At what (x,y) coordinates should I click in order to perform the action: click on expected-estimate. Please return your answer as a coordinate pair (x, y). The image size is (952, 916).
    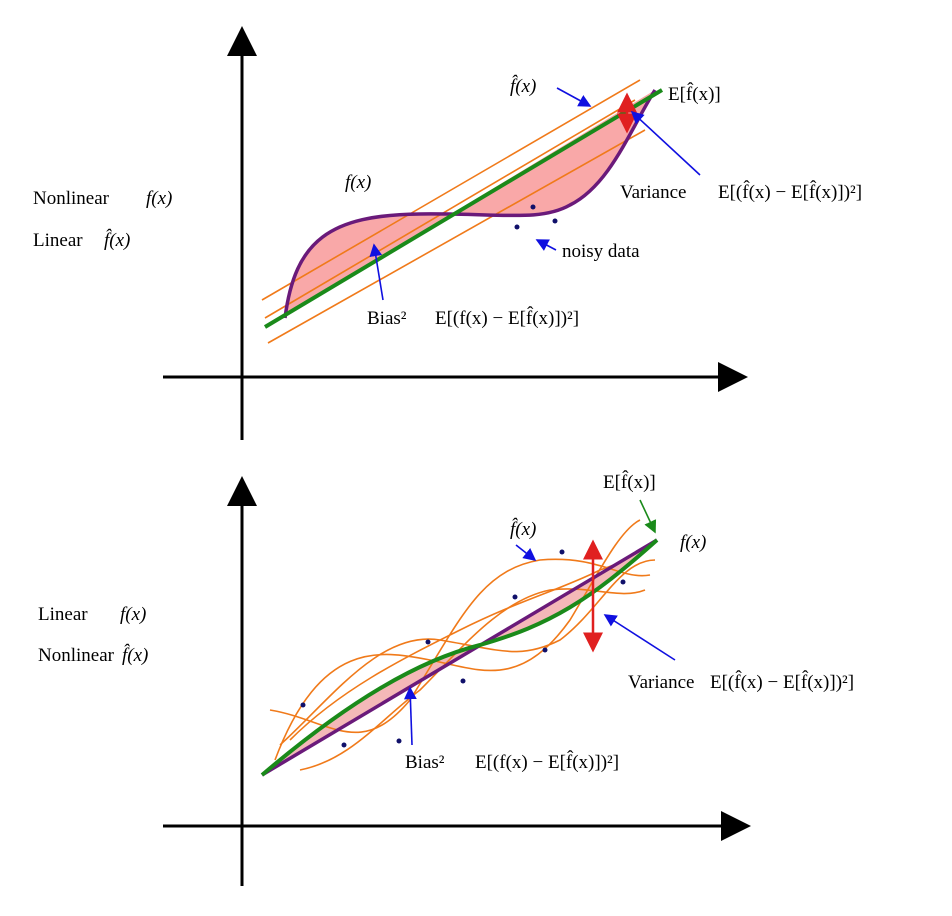
    Looking at the image, I should click on (463, 208).